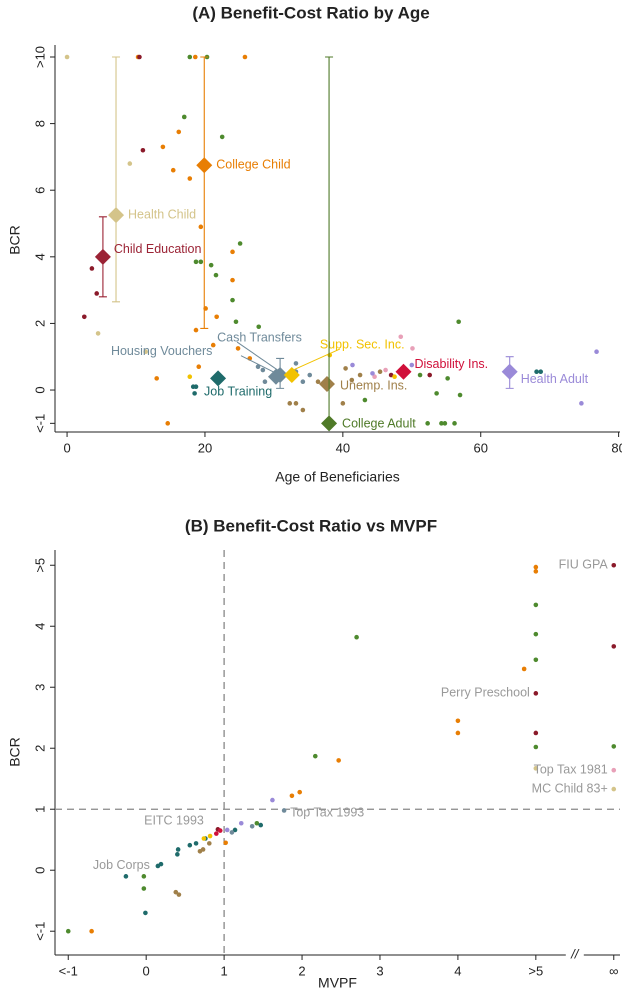 This screenshot has height=994, width=622. What do you see at coordinates (373, 385) in the screenshot?
I see `highlight-label: Unemp. Ins.` at bounding box center [373, 385].